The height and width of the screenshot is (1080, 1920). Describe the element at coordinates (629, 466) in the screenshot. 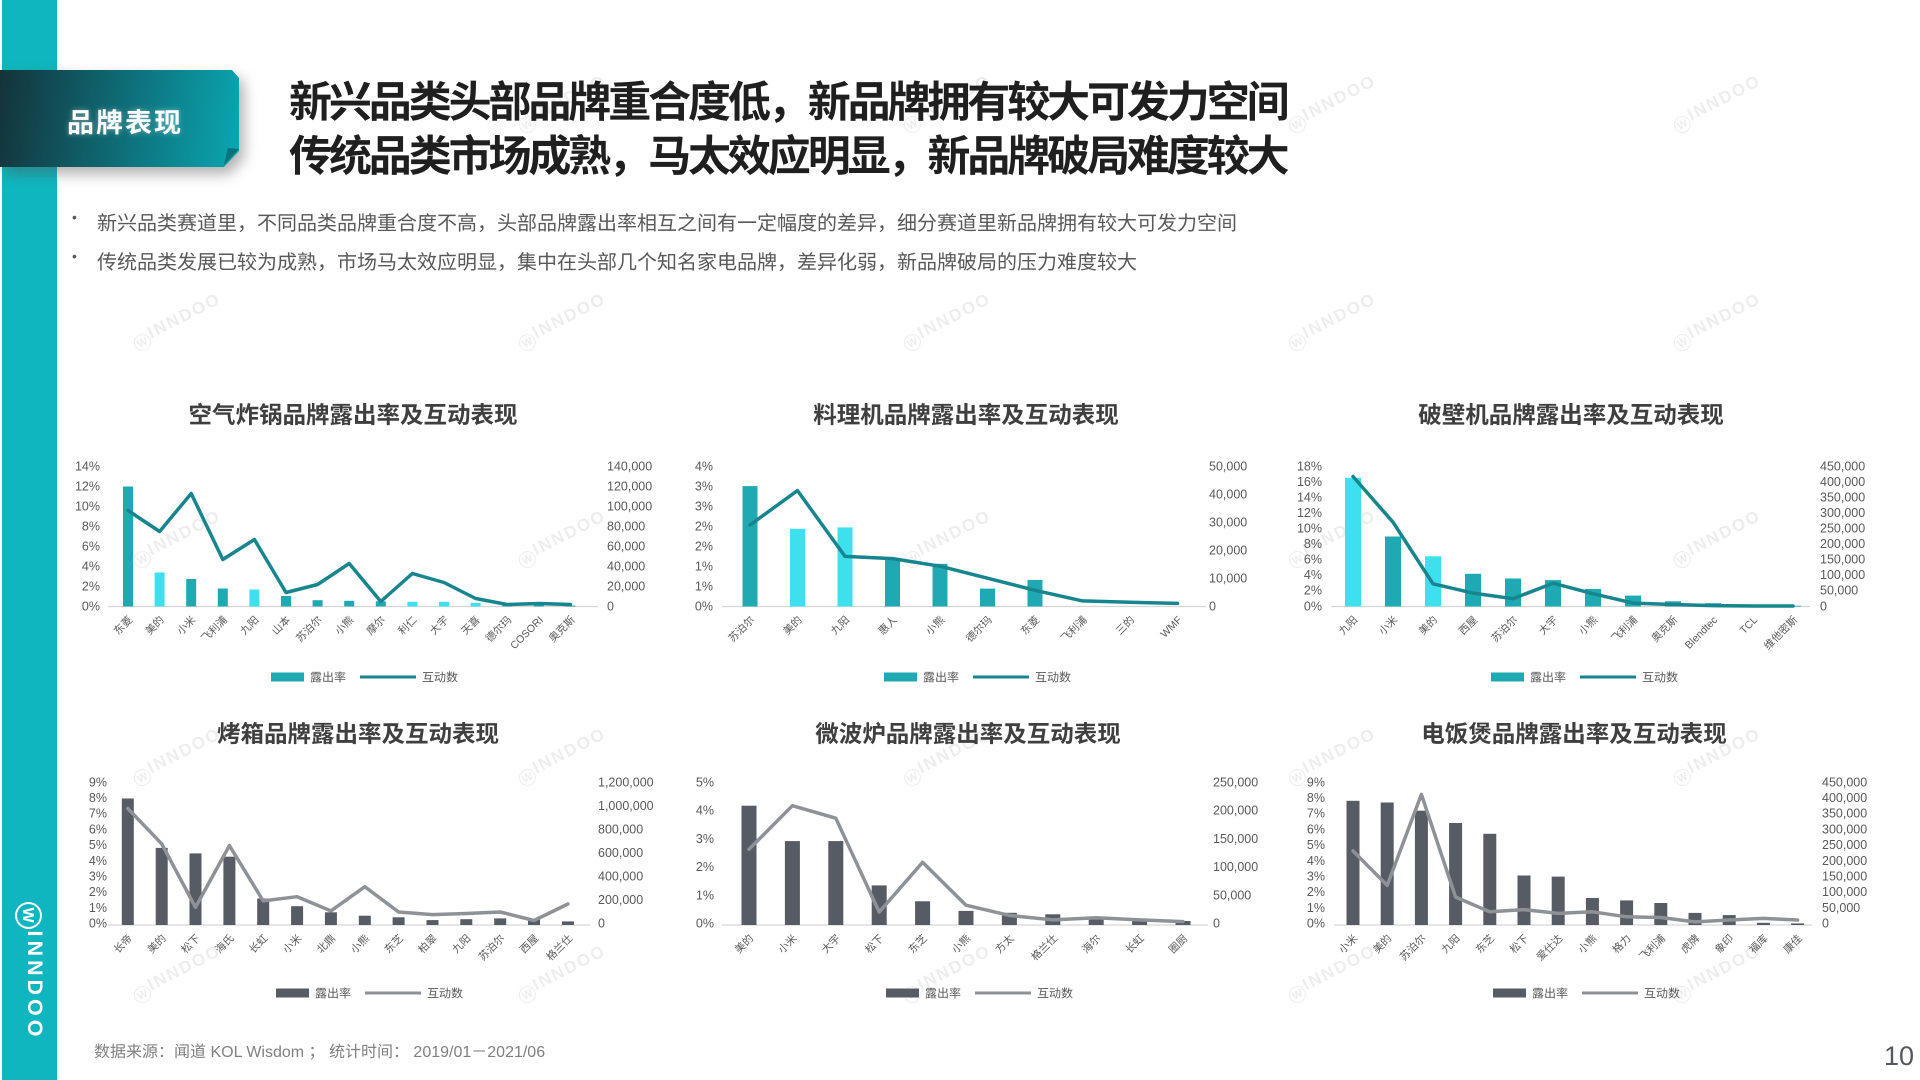

I see `svg-text: 140,000` at that location.